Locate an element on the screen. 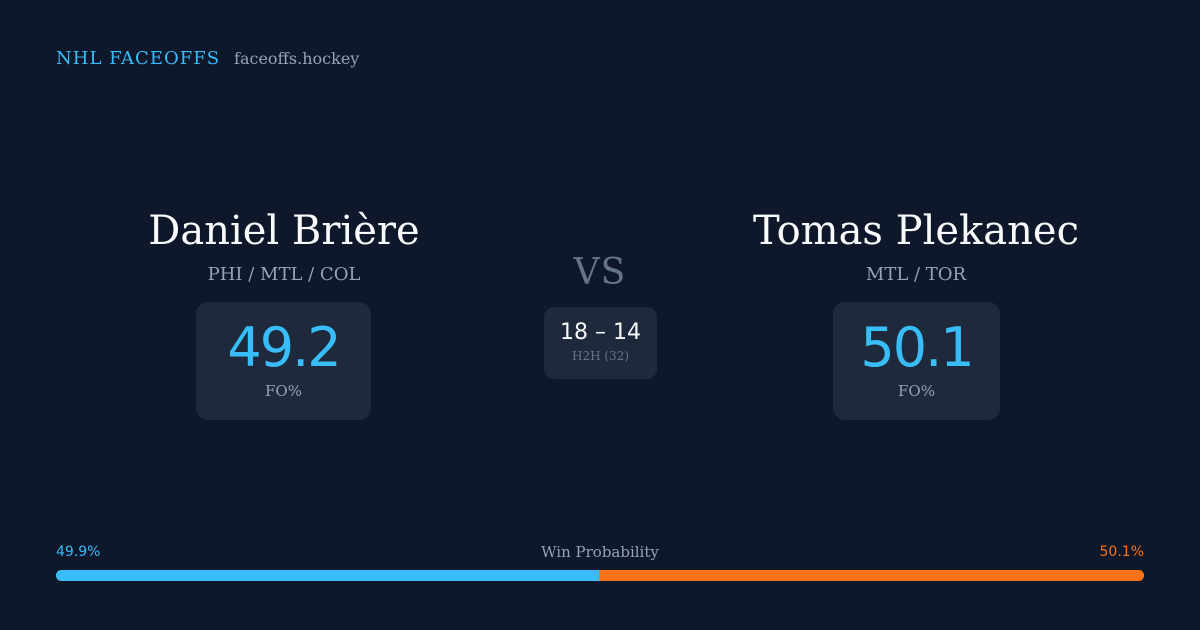 This screenshot has width=1200, height=630. h2h-card: 18 – 14 H2H (32) is located at coordinates (600, 343).